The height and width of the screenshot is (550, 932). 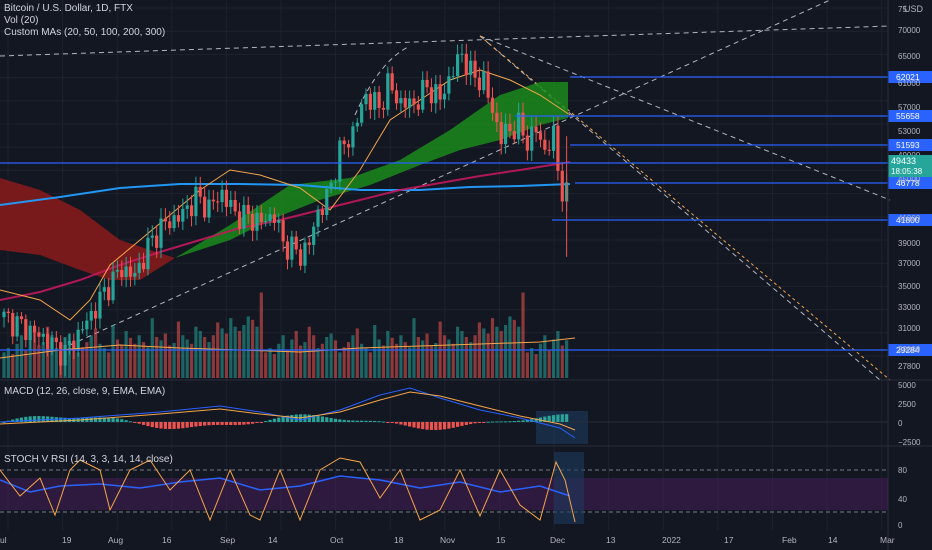 What do you see at coordinates (909, 107) in the screenshot?
I see `price-tick-label: 57000` at bounding box center [909, 107].